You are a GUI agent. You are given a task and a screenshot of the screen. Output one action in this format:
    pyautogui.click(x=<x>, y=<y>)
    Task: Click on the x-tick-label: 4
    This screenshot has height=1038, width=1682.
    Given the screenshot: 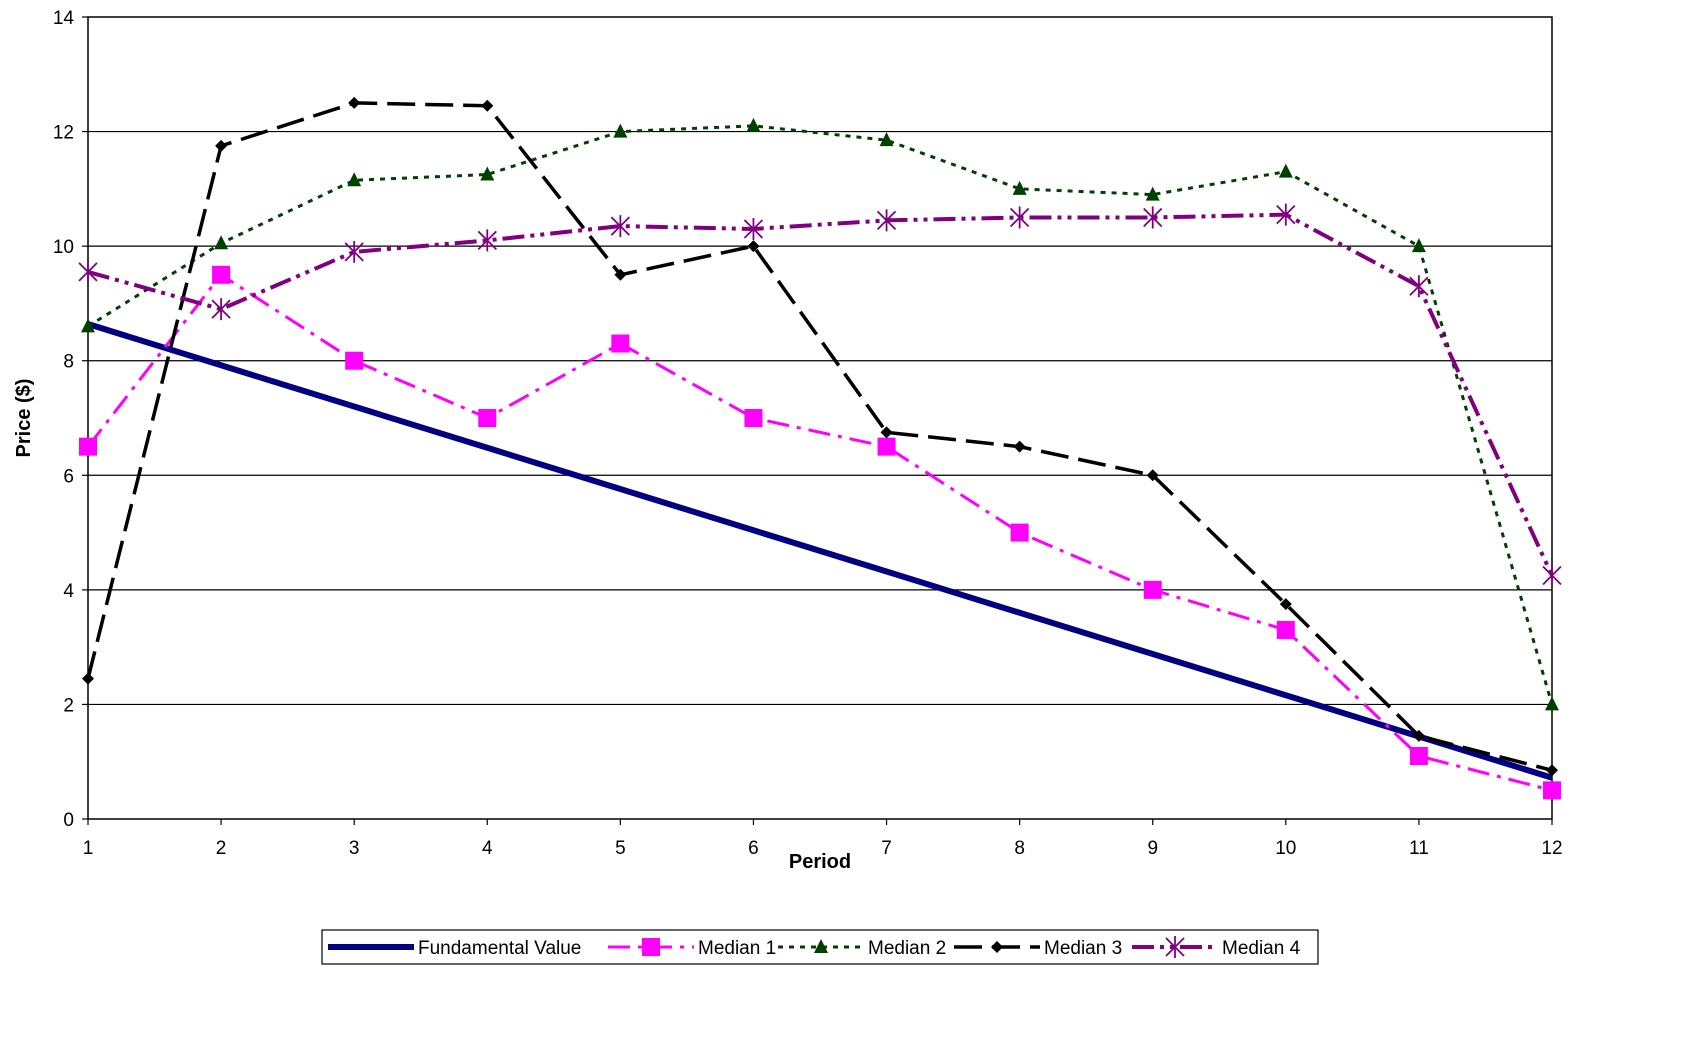 What is the action you would take?
    pyautogui.click(x=487, y=848)
    